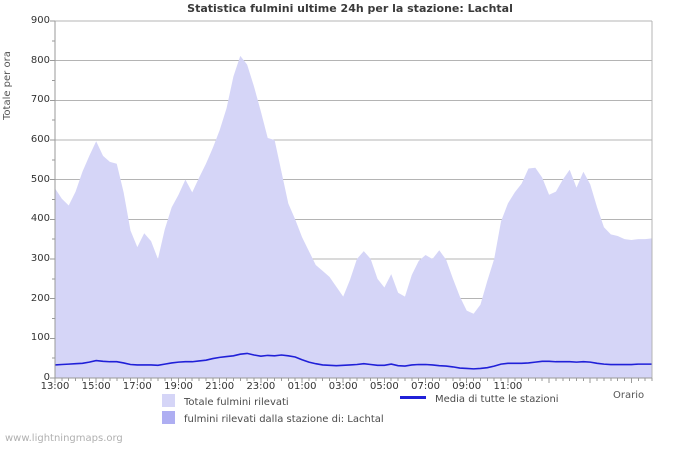  What do you see at coordinates (64, 438) in the screenshot?
I see `footer-url: www.lightningmaps.org` at bounding box center [64, 438].